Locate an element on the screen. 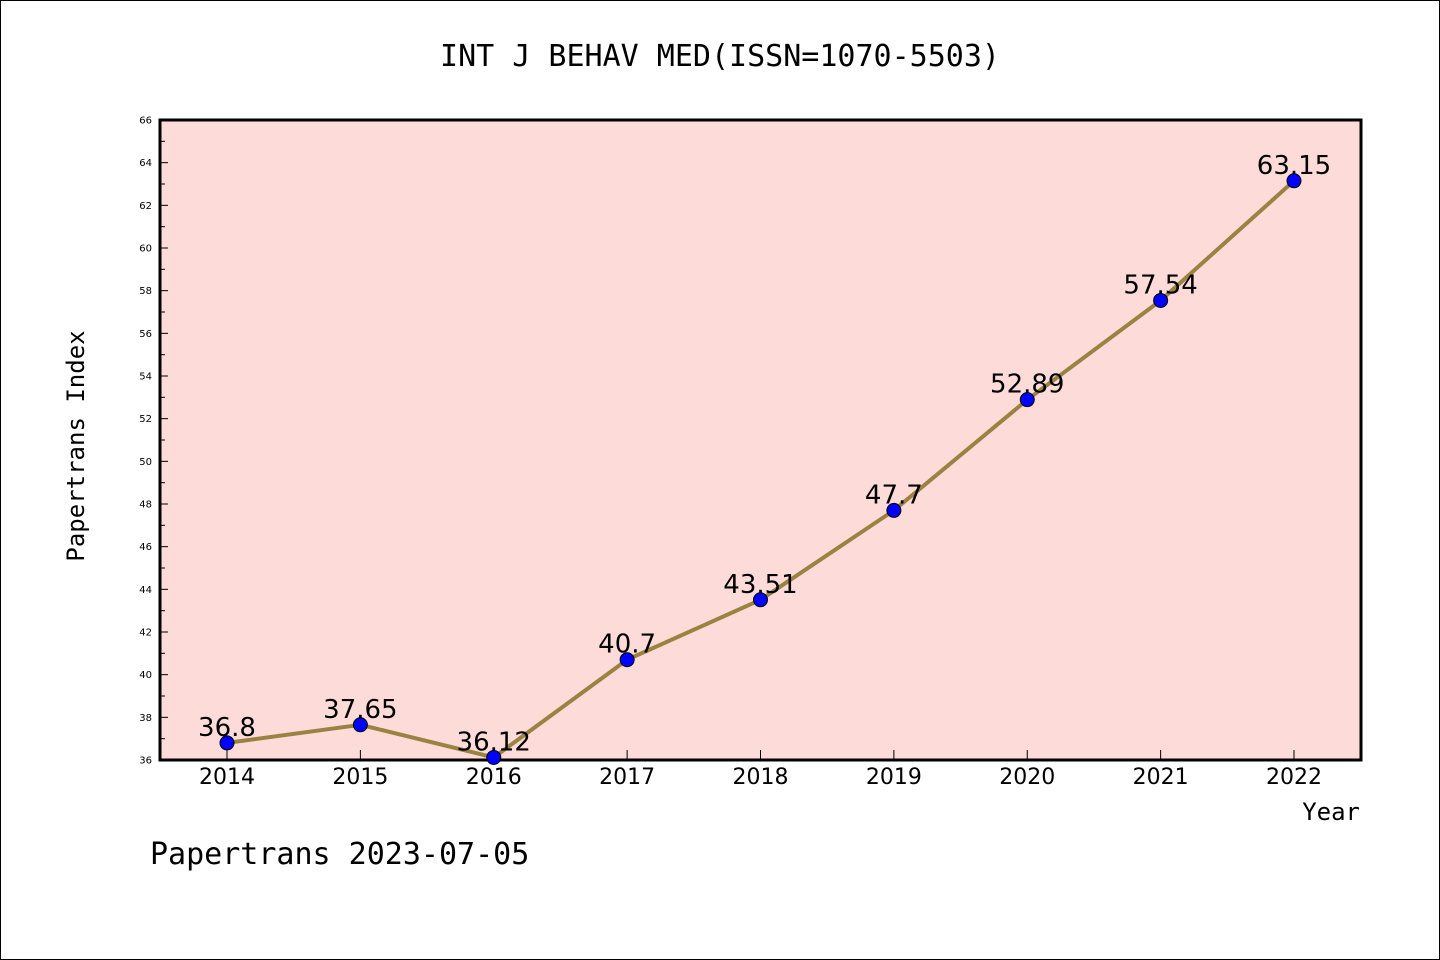  x-tick-label: 2019 is located at coordinates (894, 777).